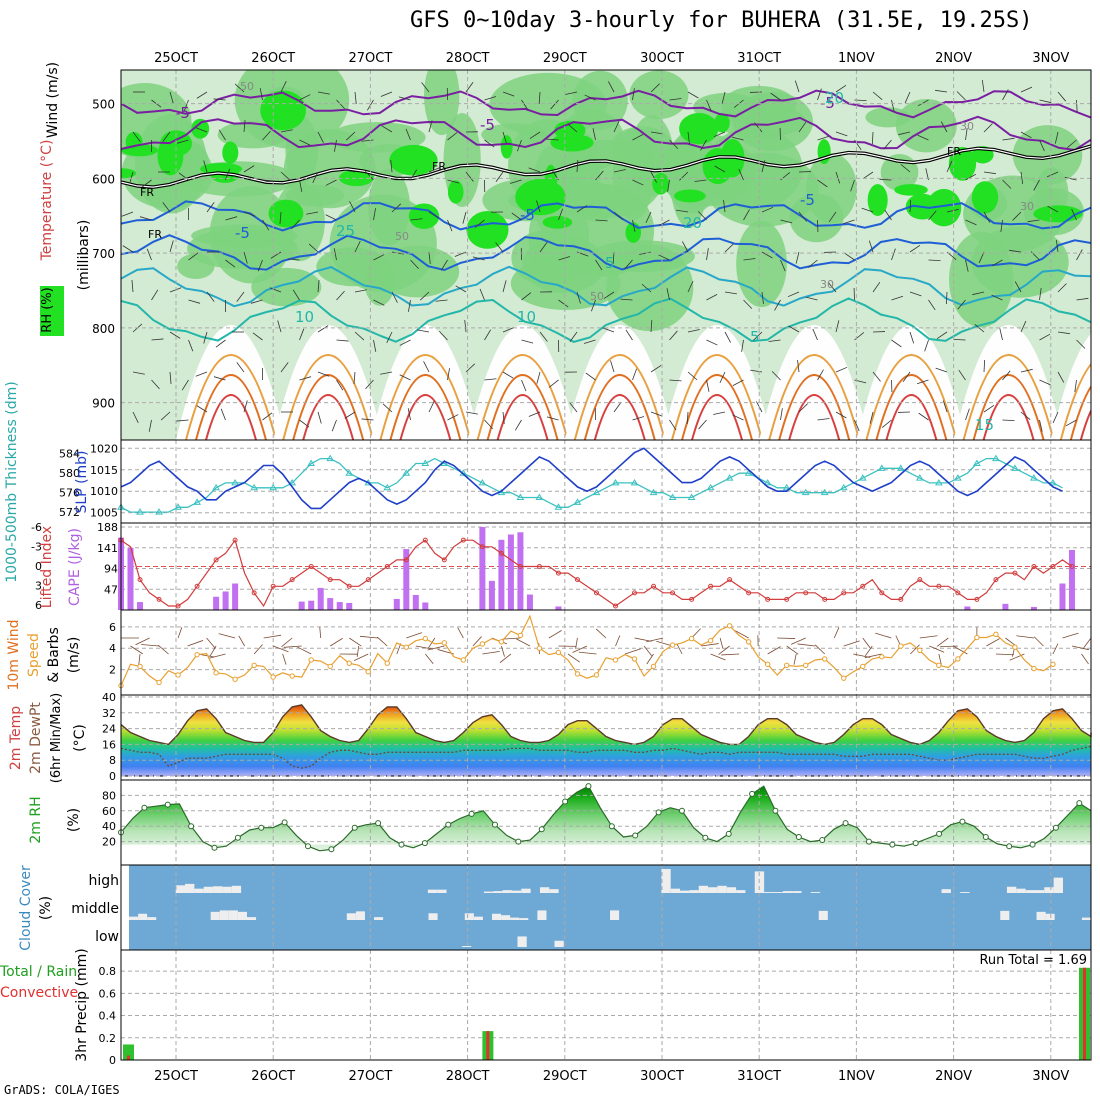 This screenshot has width=1100, height=1100. What do you see at coordinates (36, 819) in the screenshot?
I see `ylabel-rh2m: 2m RH` at bounding box center [36, 819].